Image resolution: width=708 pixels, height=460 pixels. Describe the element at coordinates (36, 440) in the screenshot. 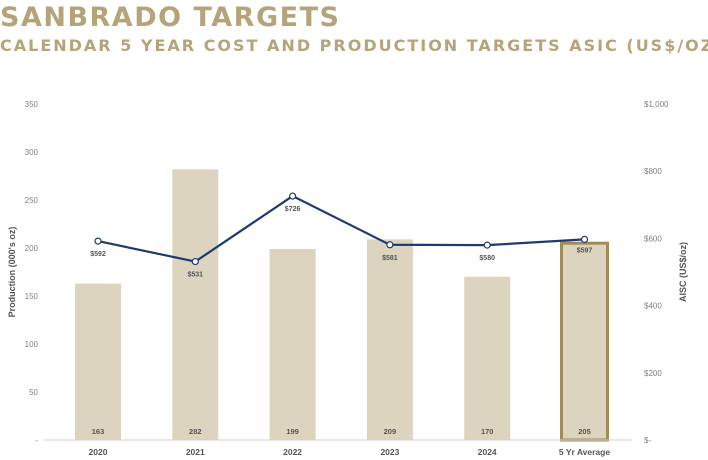

I see `y-tick-label: -` at that location.